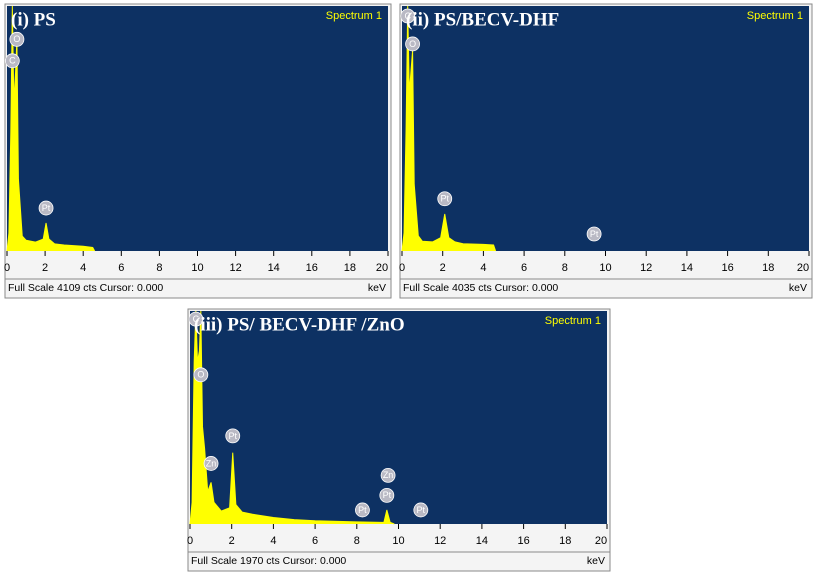 This screenshot has height=574, width=816. I want to click on panel-title: (iii) PS/ BECV-DHF /ZnO, so click(299, 324).